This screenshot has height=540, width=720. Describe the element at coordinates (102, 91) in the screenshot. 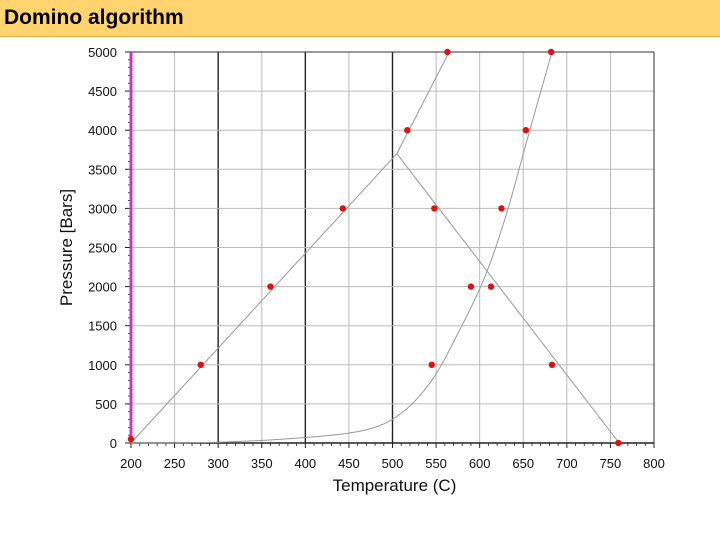

I see `y-tick-label-9: 4500` at that location.